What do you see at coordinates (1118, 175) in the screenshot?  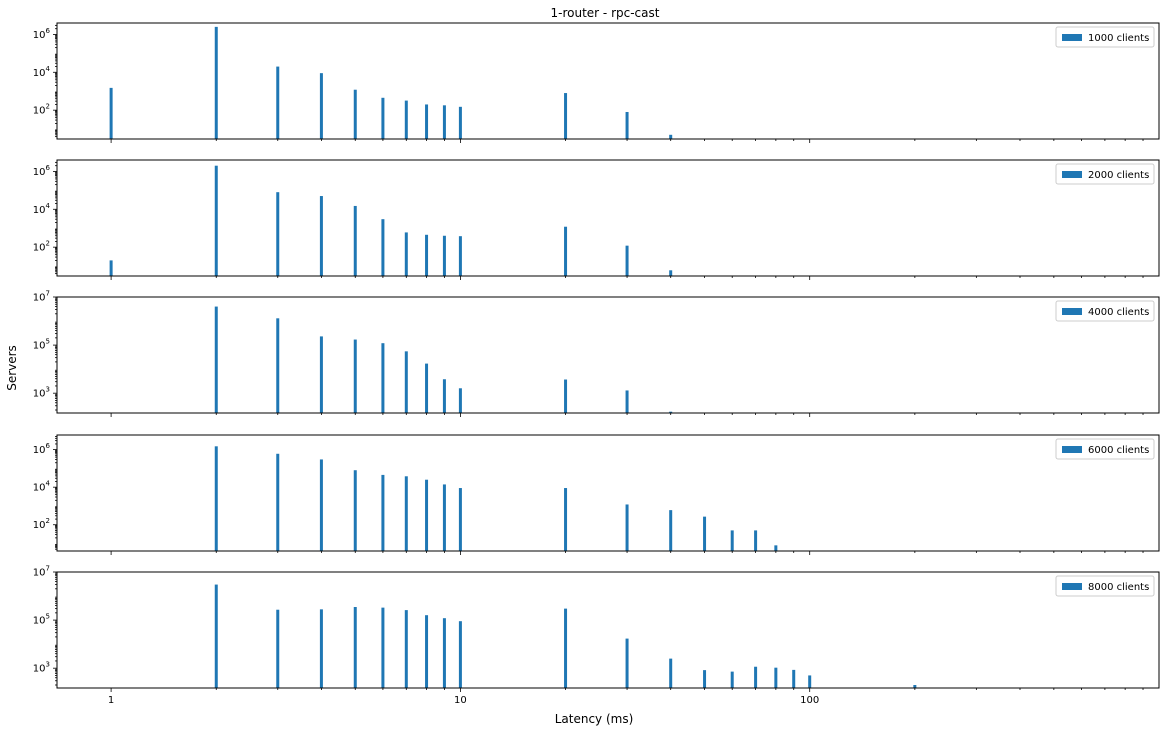 I see `legend-label: 2000 clients` at bounding box center [1118, 175].